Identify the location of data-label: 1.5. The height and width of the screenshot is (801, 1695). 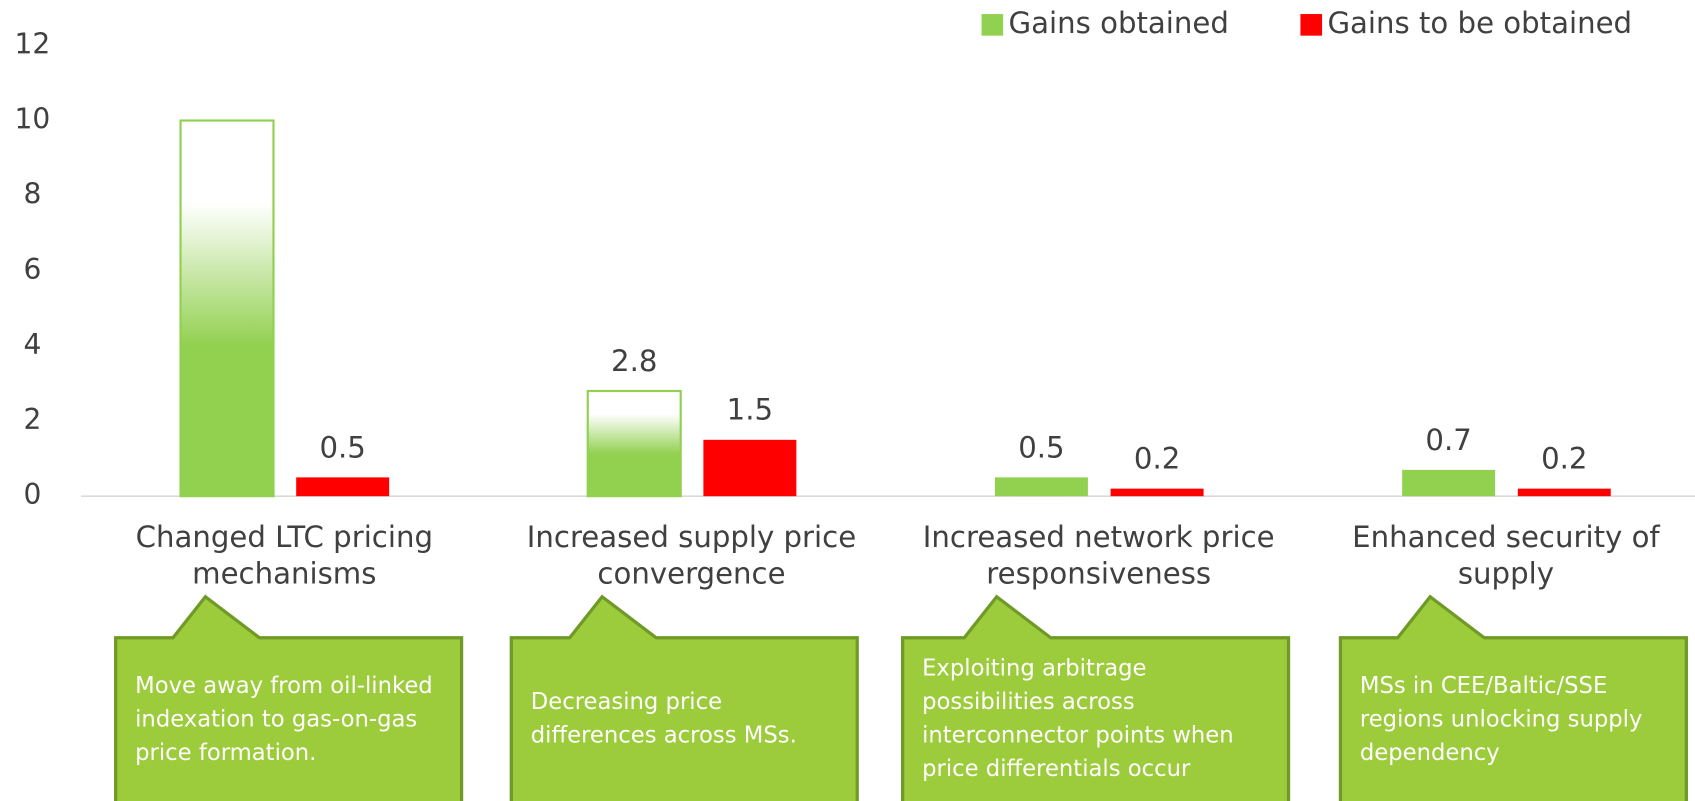
(750, 410).